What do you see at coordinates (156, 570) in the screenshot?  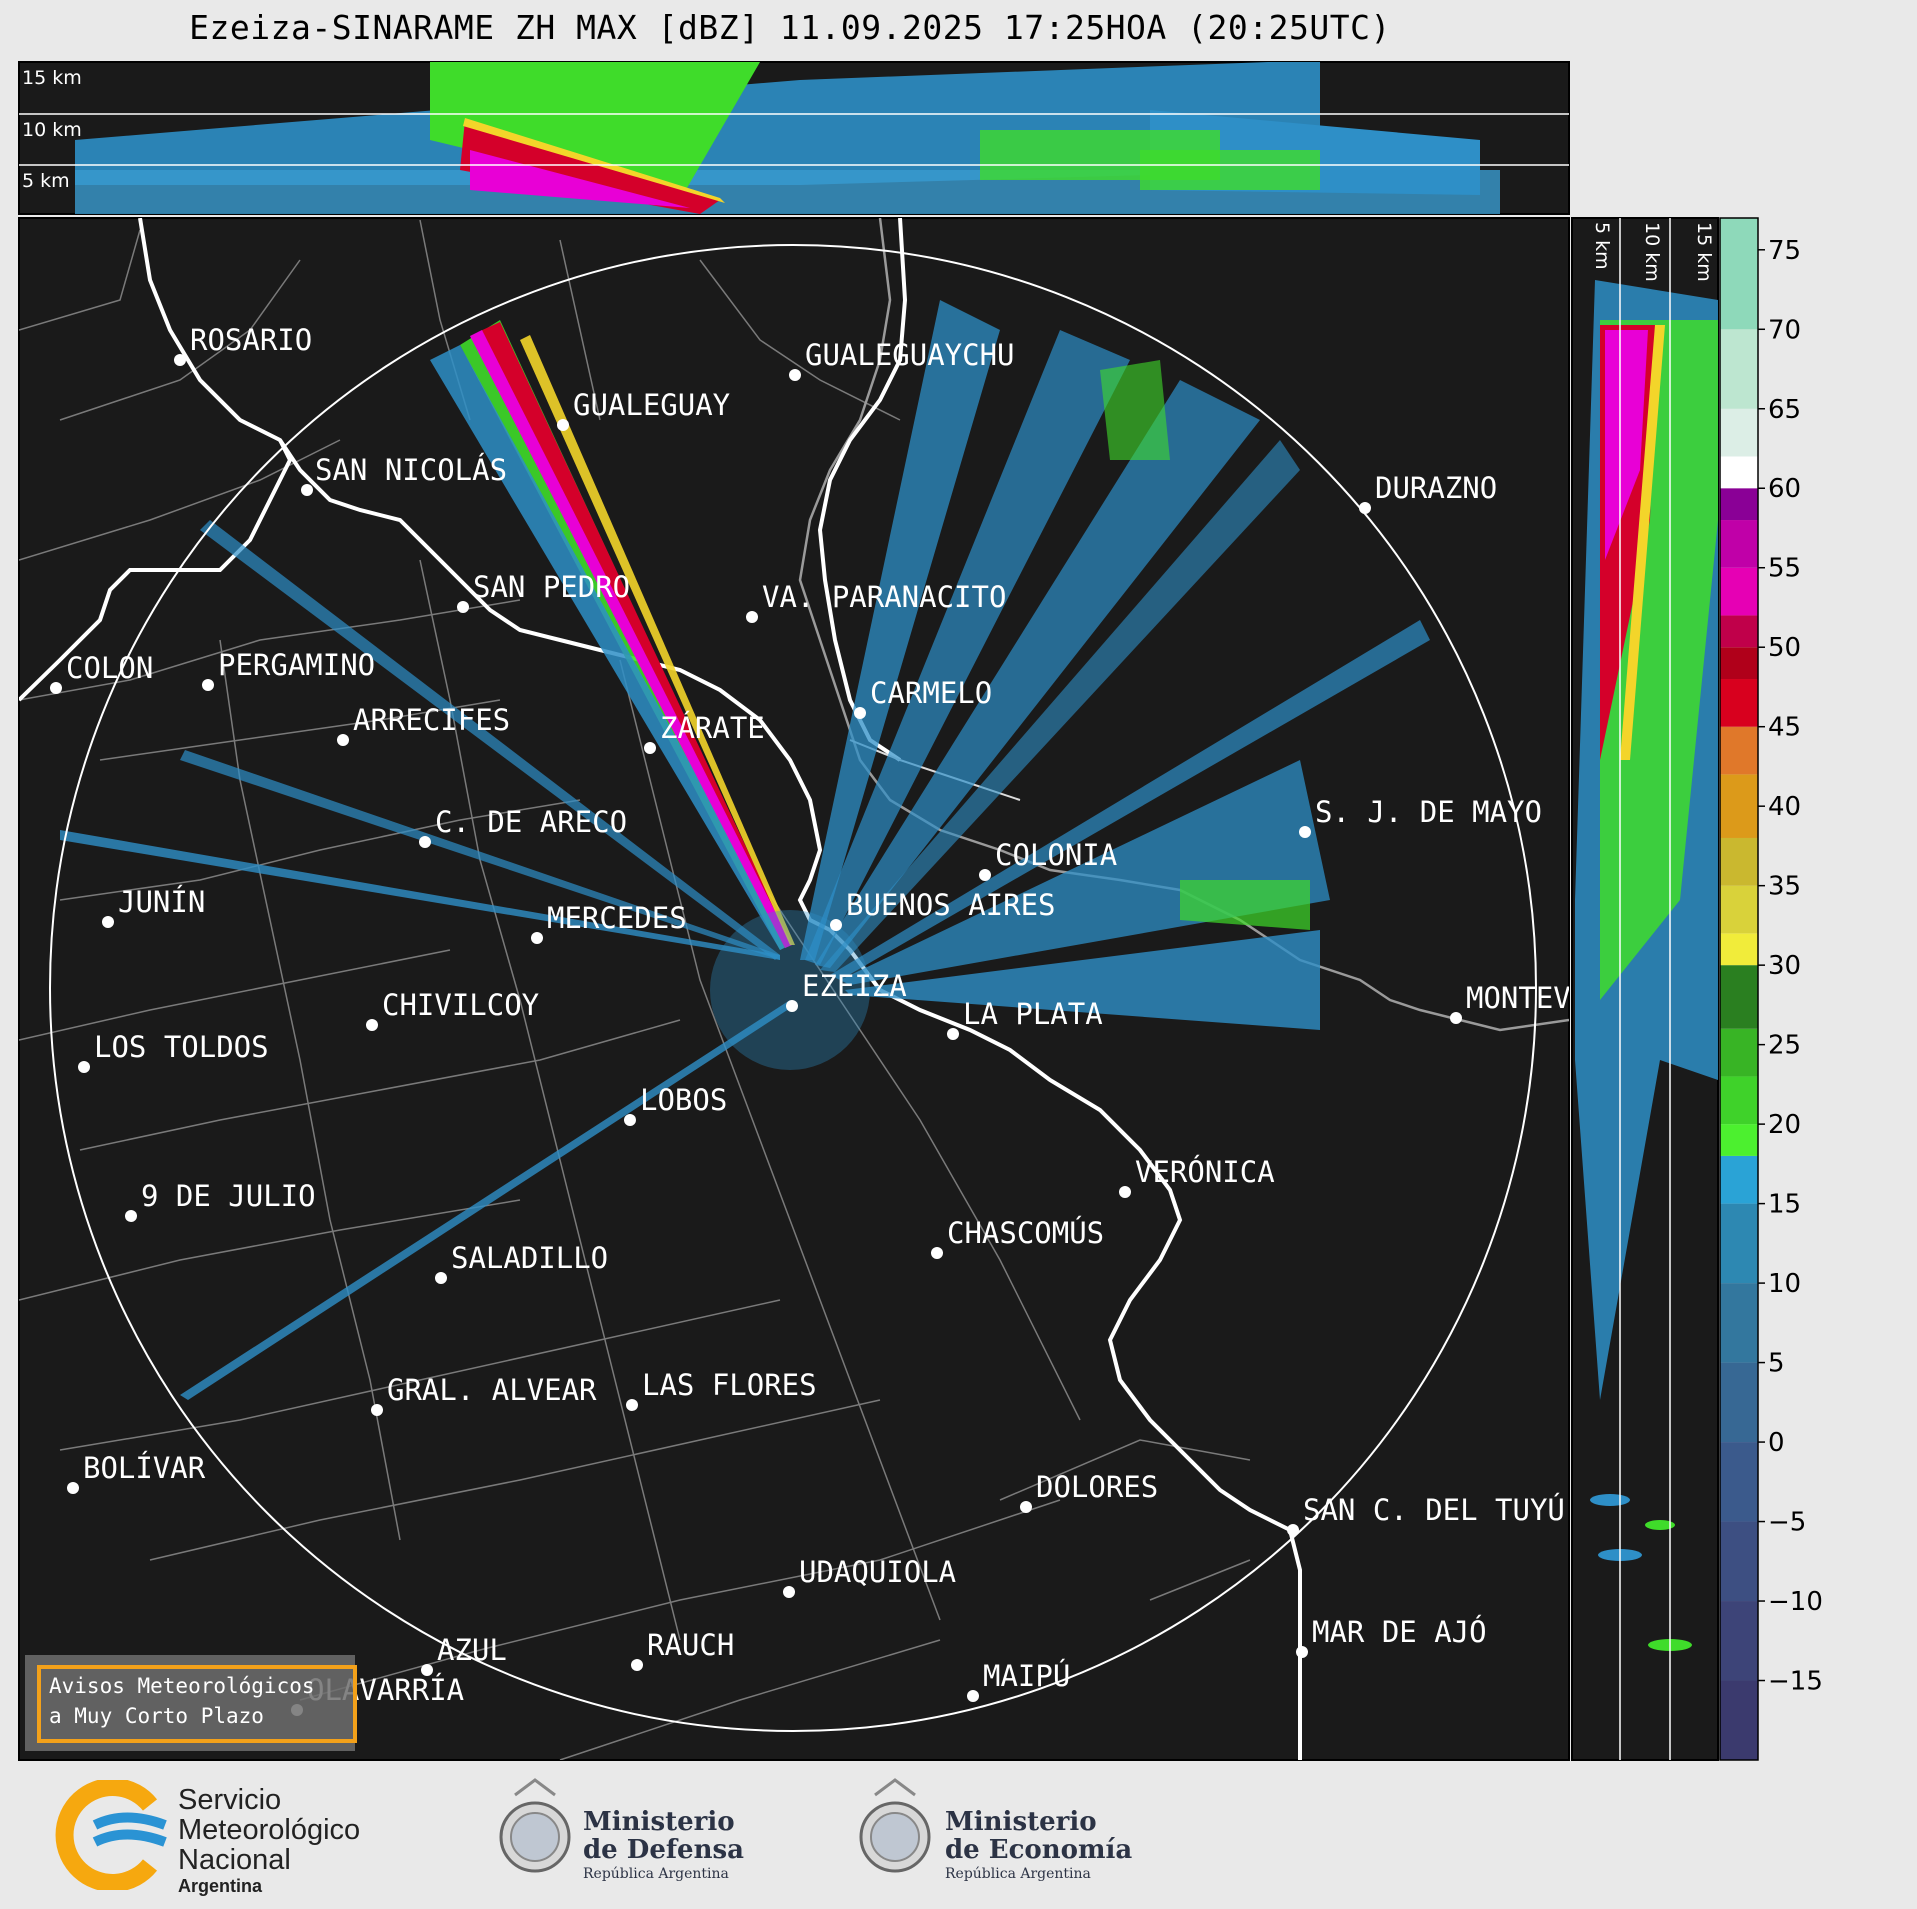 I see `coastline-west` at bounding box center [156, 570].